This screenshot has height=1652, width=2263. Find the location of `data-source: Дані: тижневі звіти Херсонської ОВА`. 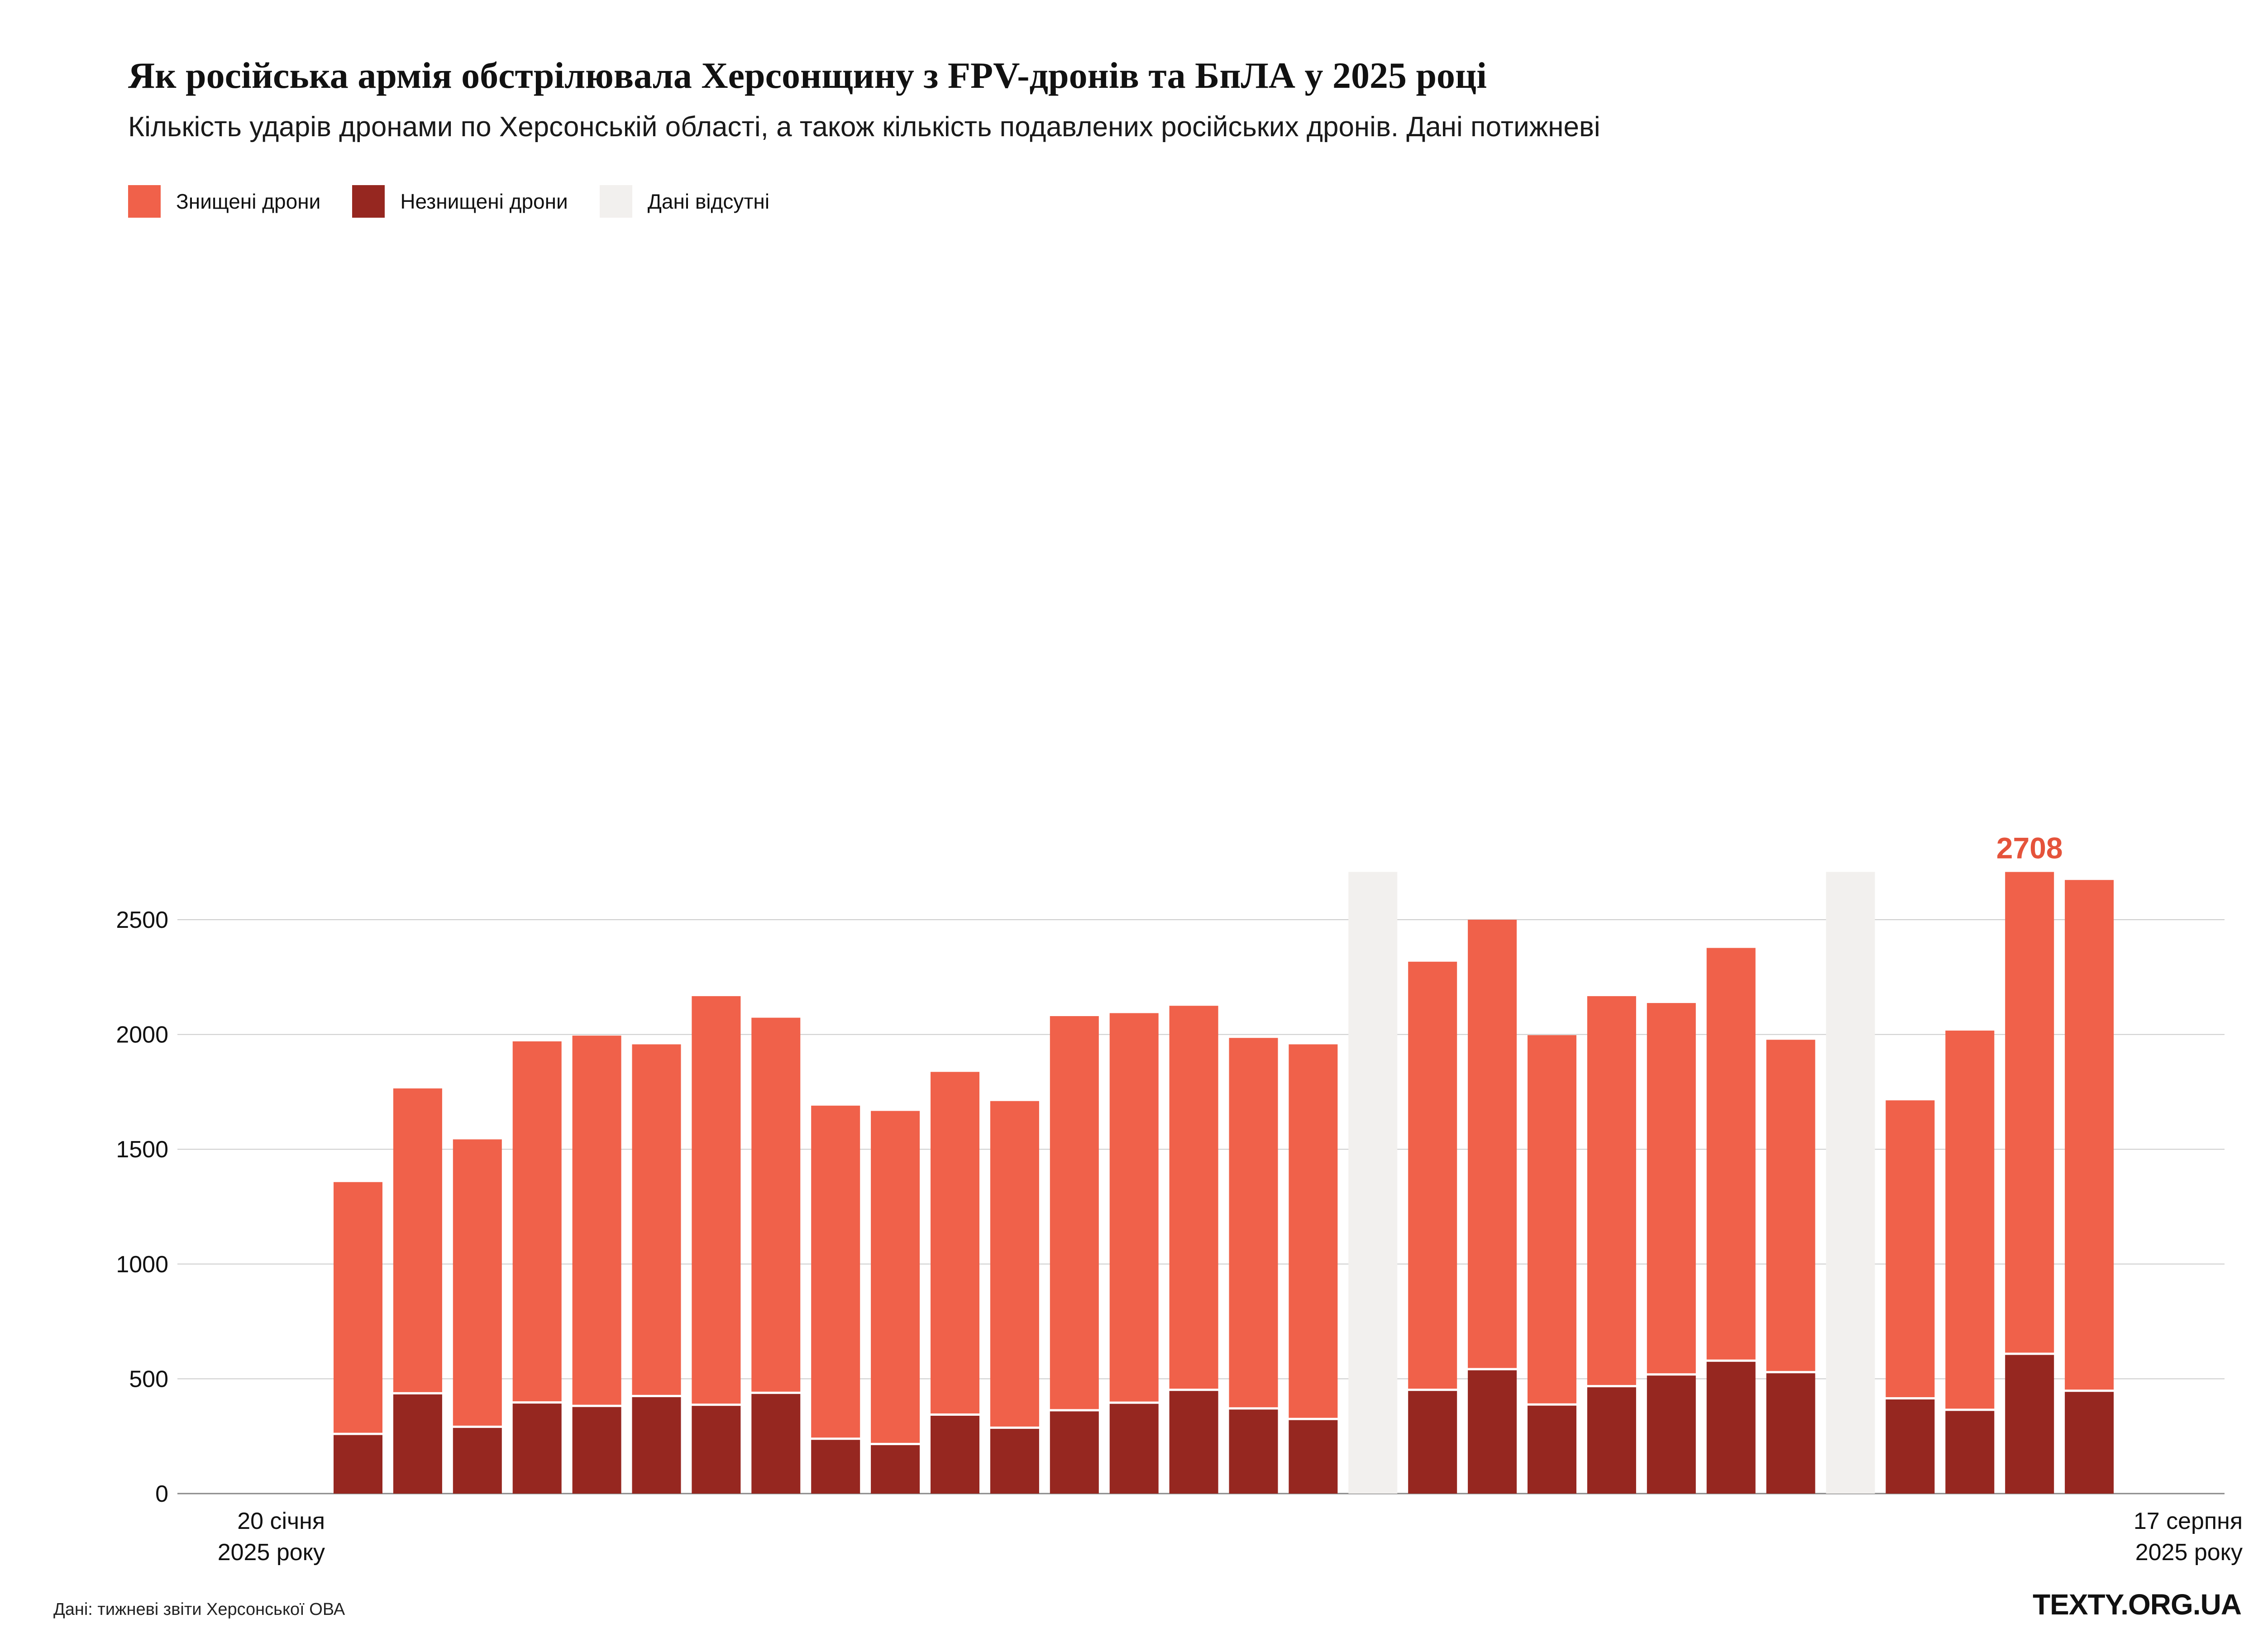

data-source: Дані: тижневі звіти Херсонської ОВА is located at coordinates (199, 1609).